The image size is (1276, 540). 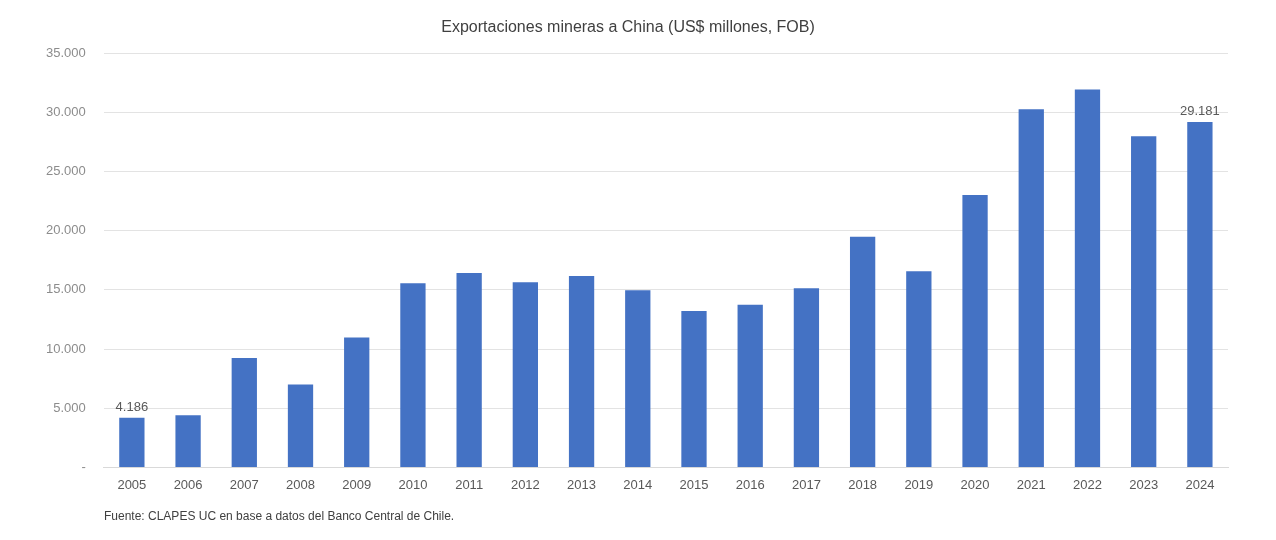 I want to click on data-label: 29.181, so click(x=1200, y=111).